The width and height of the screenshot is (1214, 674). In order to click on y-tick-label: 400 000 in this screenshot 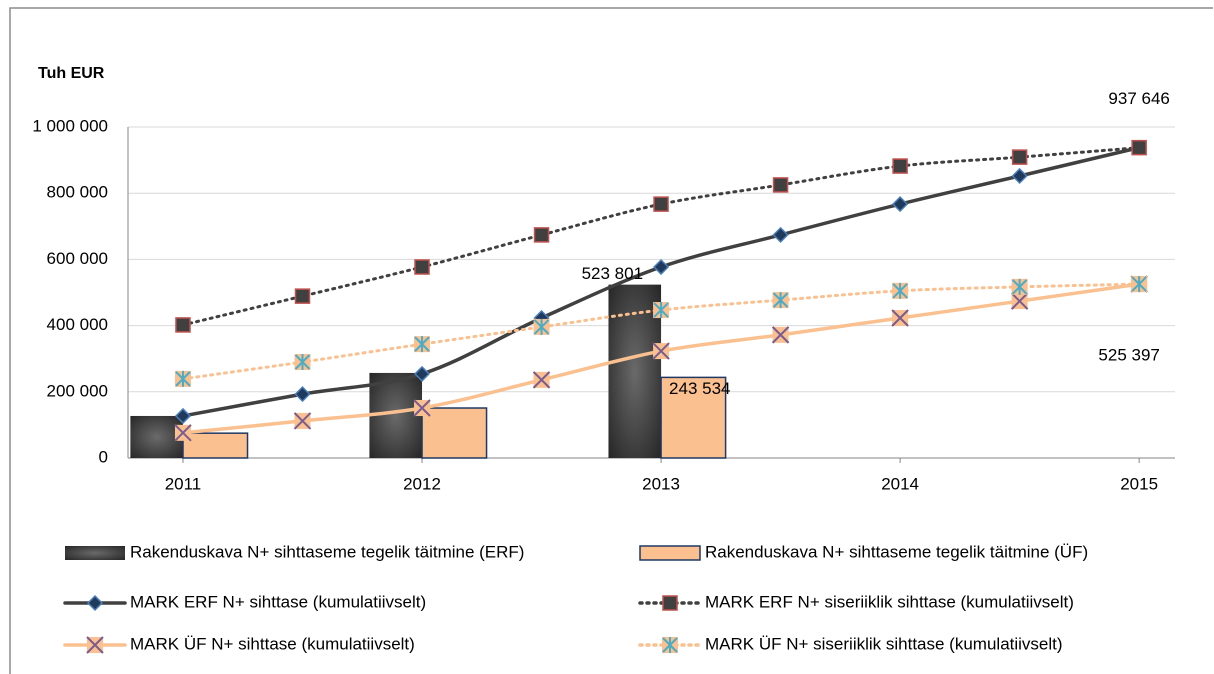, I will do `click(77, 324)`.